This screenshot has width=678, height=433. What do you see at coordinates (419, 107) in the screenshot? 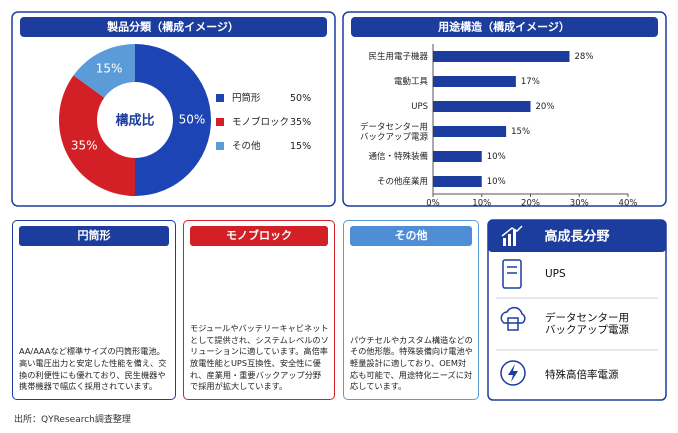
I see `y-tick-label: UPS` at bounding box center [419, 107].